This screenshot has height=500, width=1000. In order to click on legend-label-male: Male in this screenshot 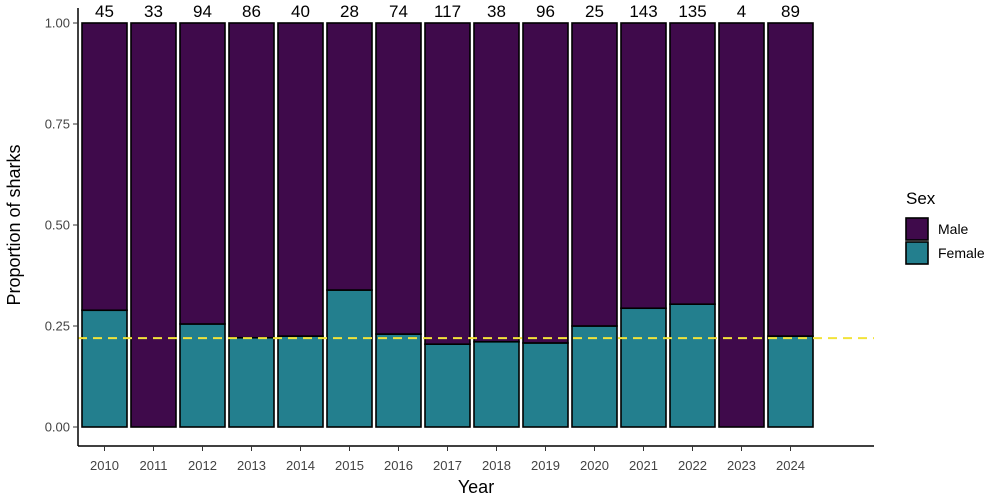, I will do `click(953, 229)`.